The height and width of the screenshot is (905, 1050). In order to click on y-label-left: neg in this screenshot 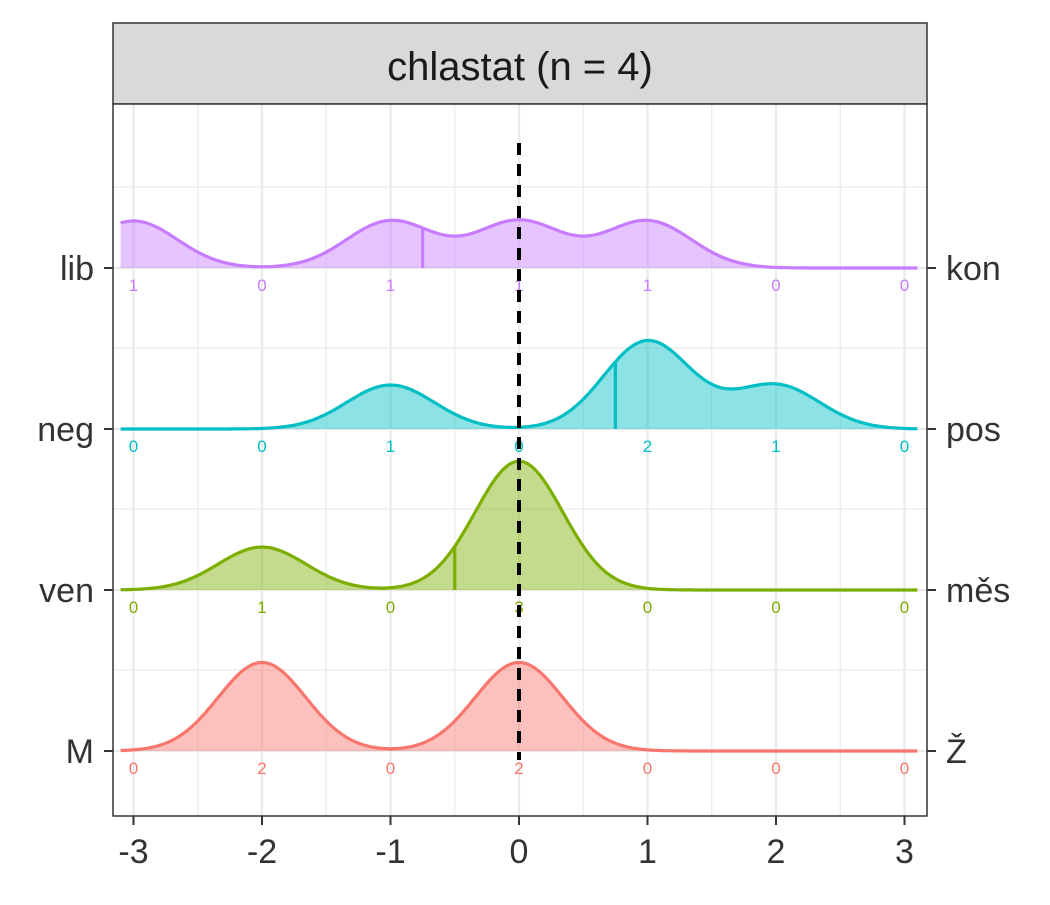, I will do `click(65, 430)`.